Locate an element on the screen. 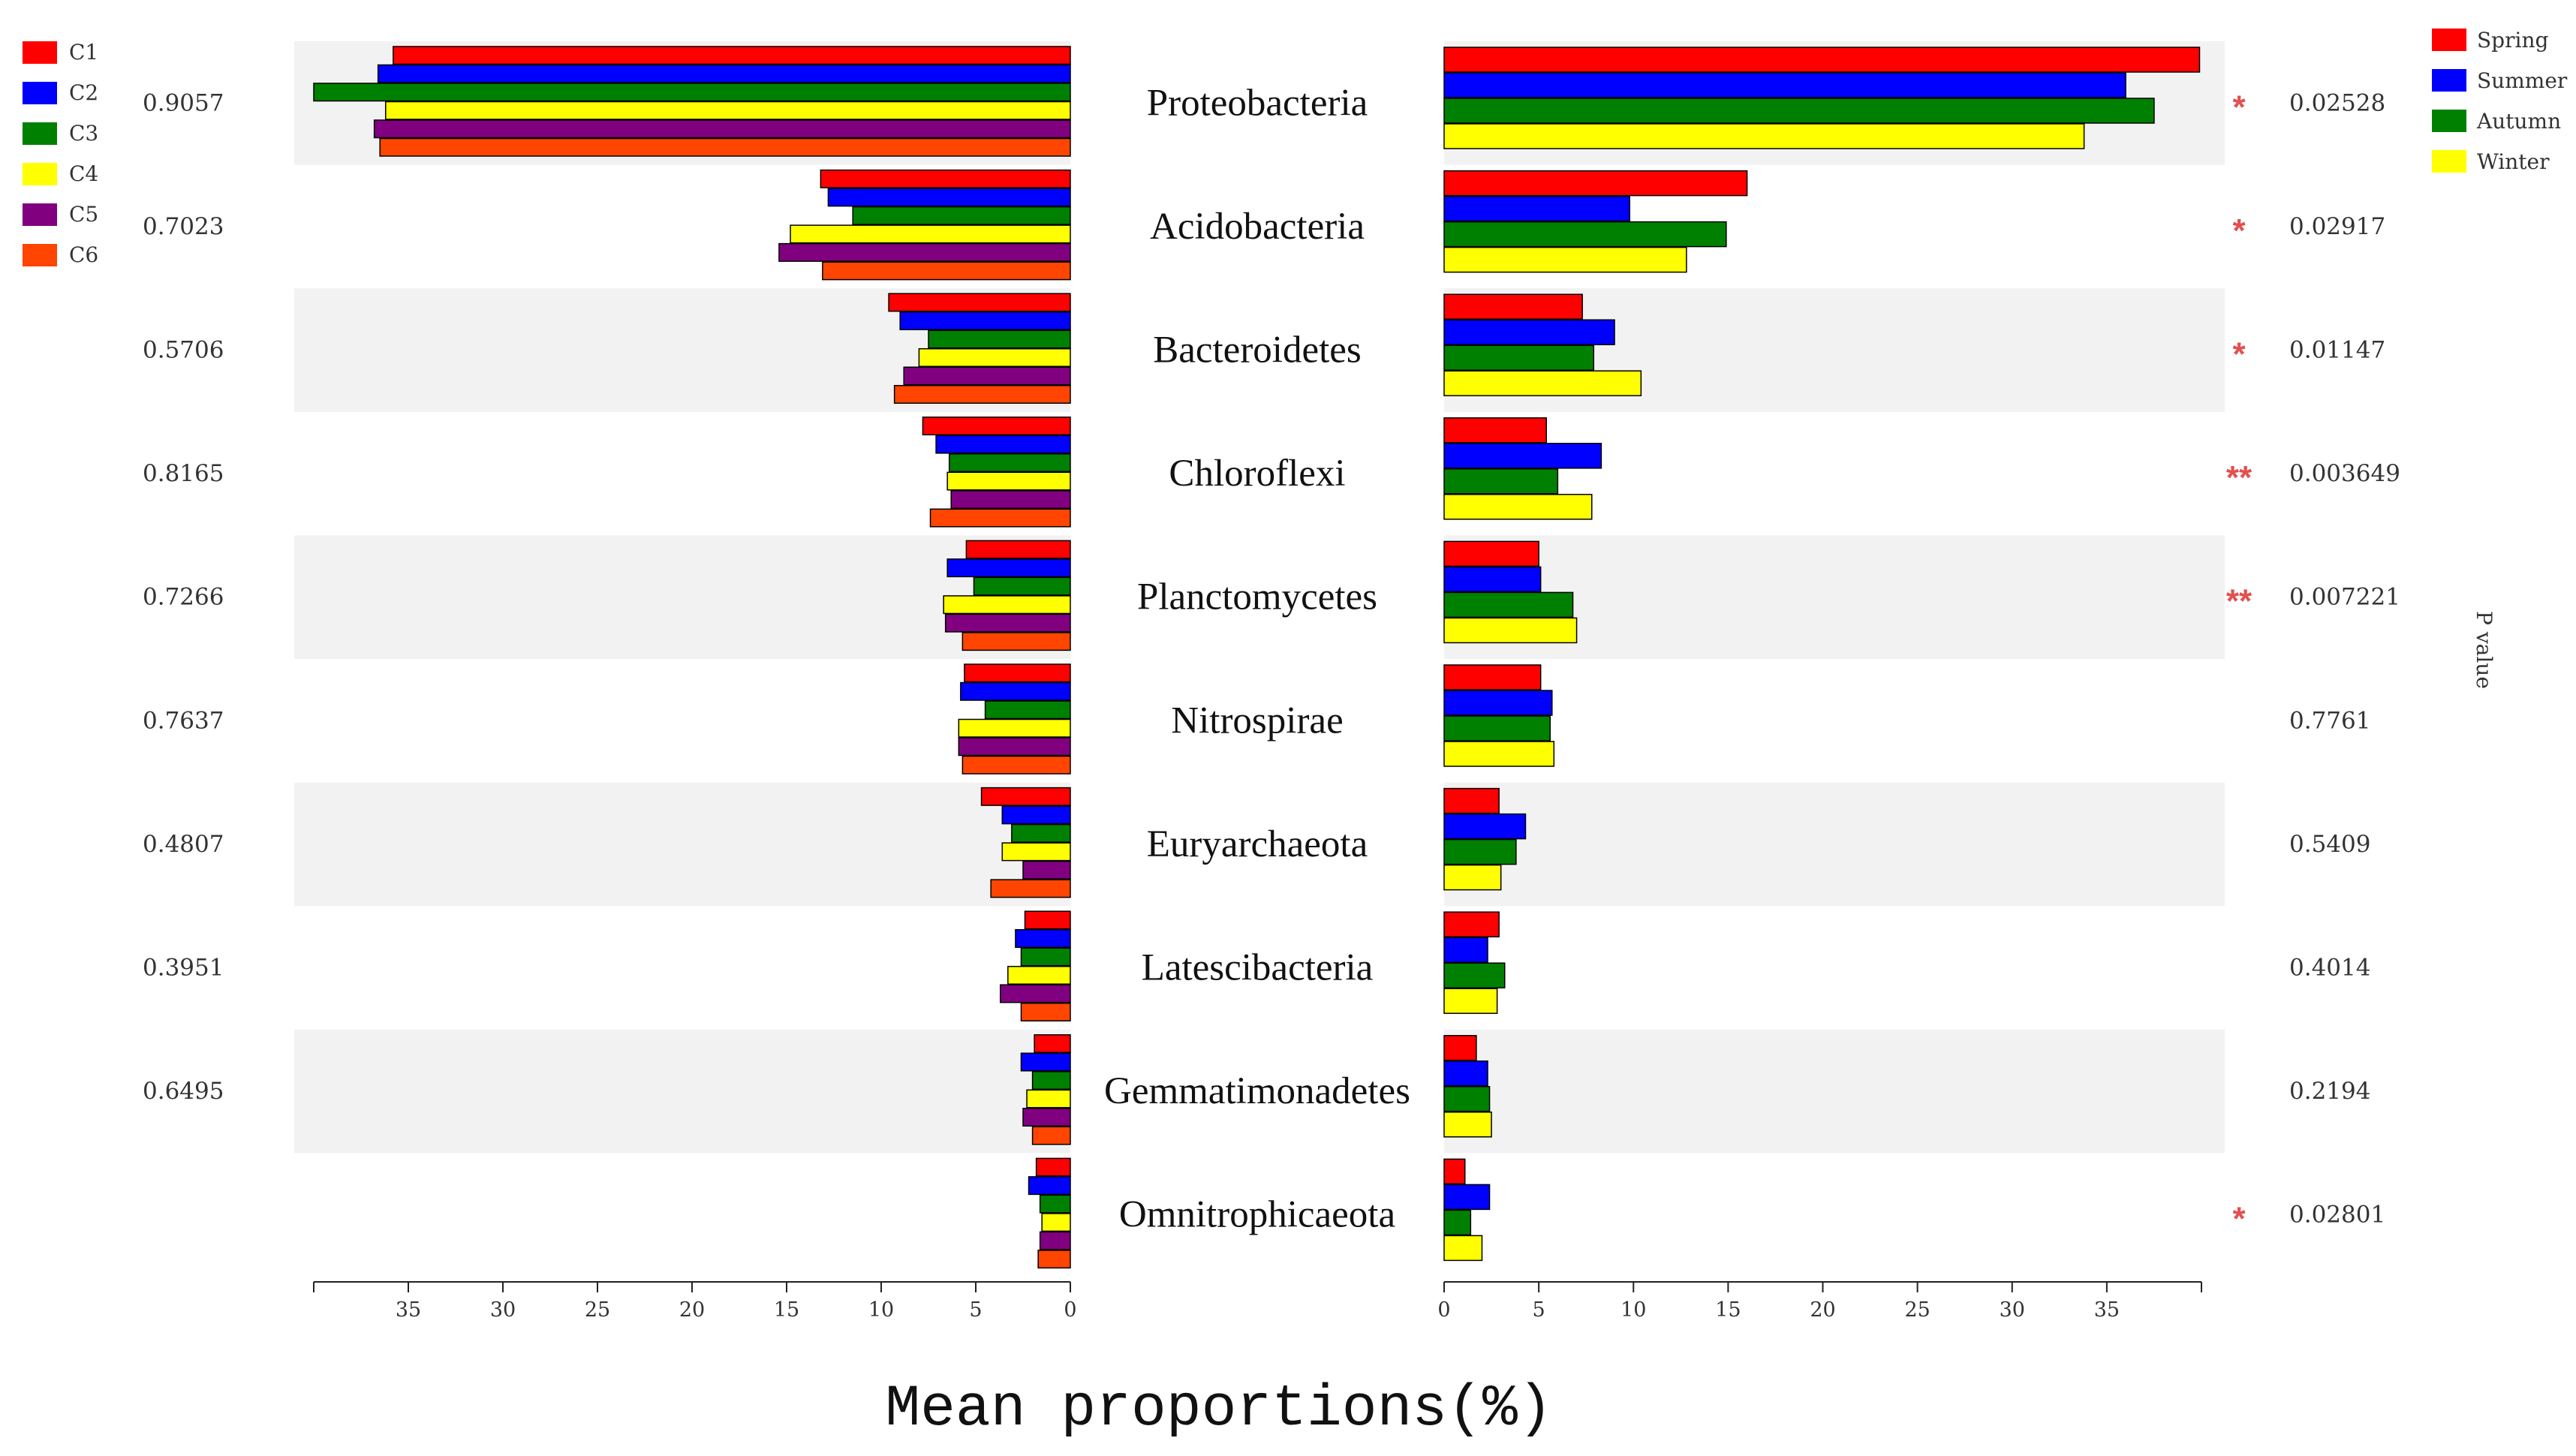 The height and width of the screenshot is (1456, 2576). left-tick-label: 5 is located at coordinates (975, 1310).